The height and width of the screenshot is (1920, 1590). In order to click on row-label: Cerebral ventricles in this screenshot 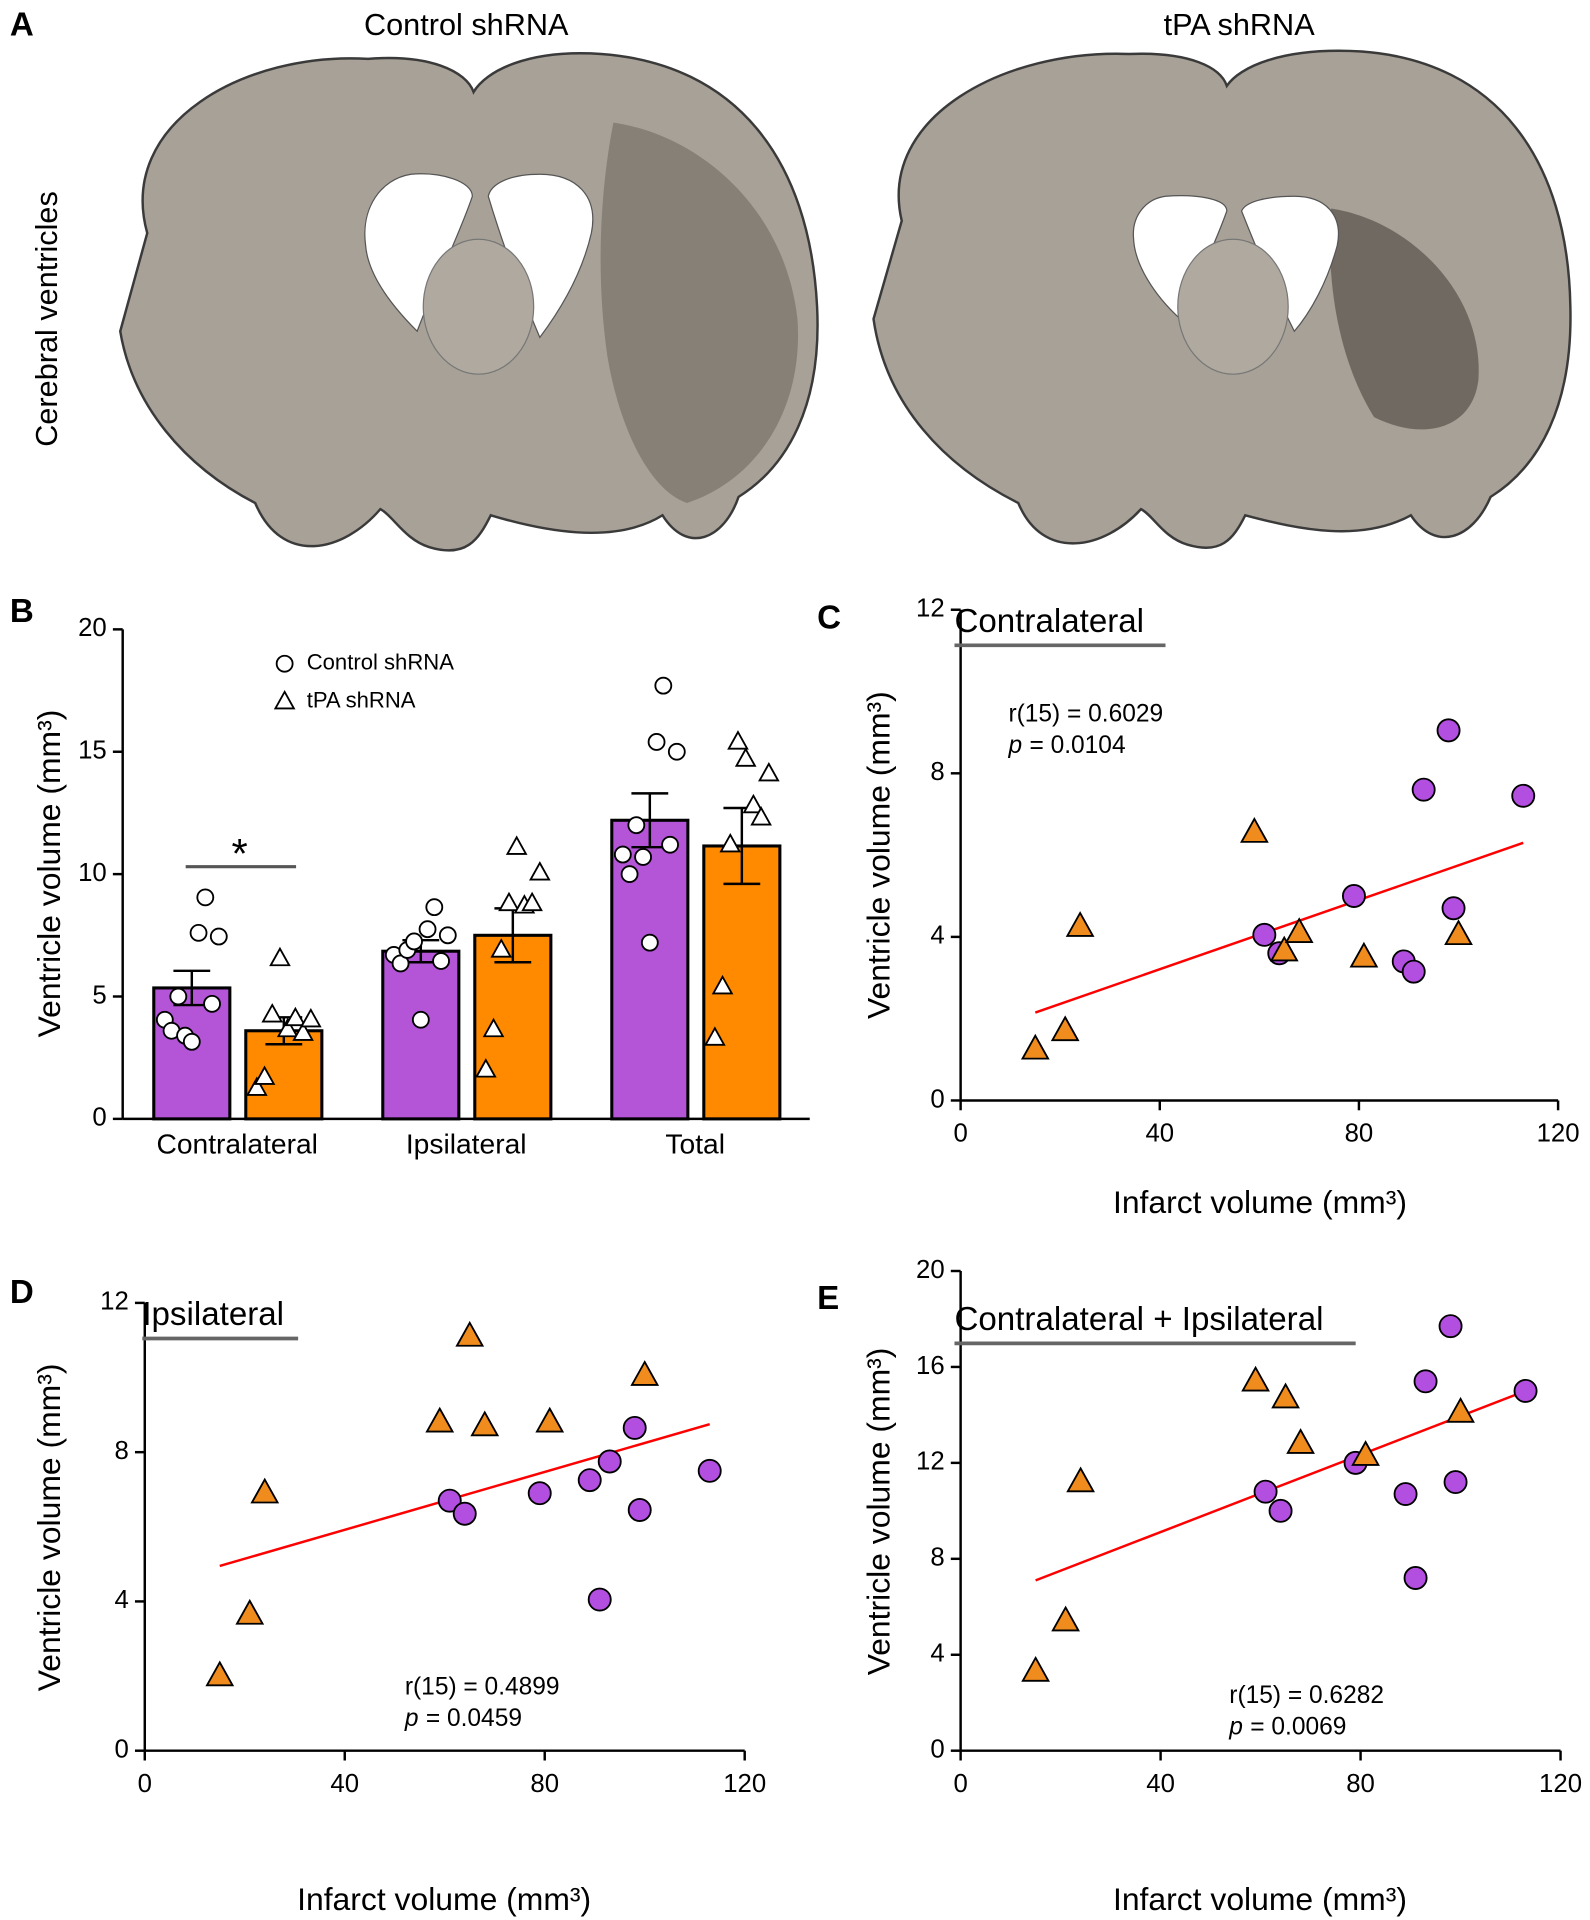, I will do `click(47, 319)`.